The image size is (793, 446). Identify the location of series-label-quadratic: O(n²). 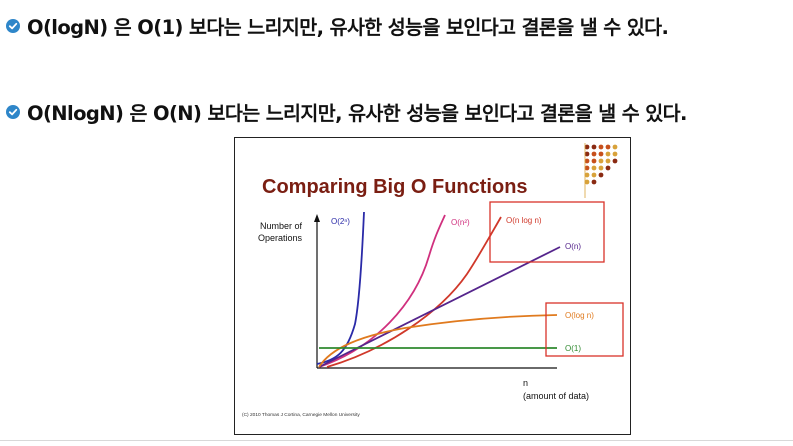
(460, 222).